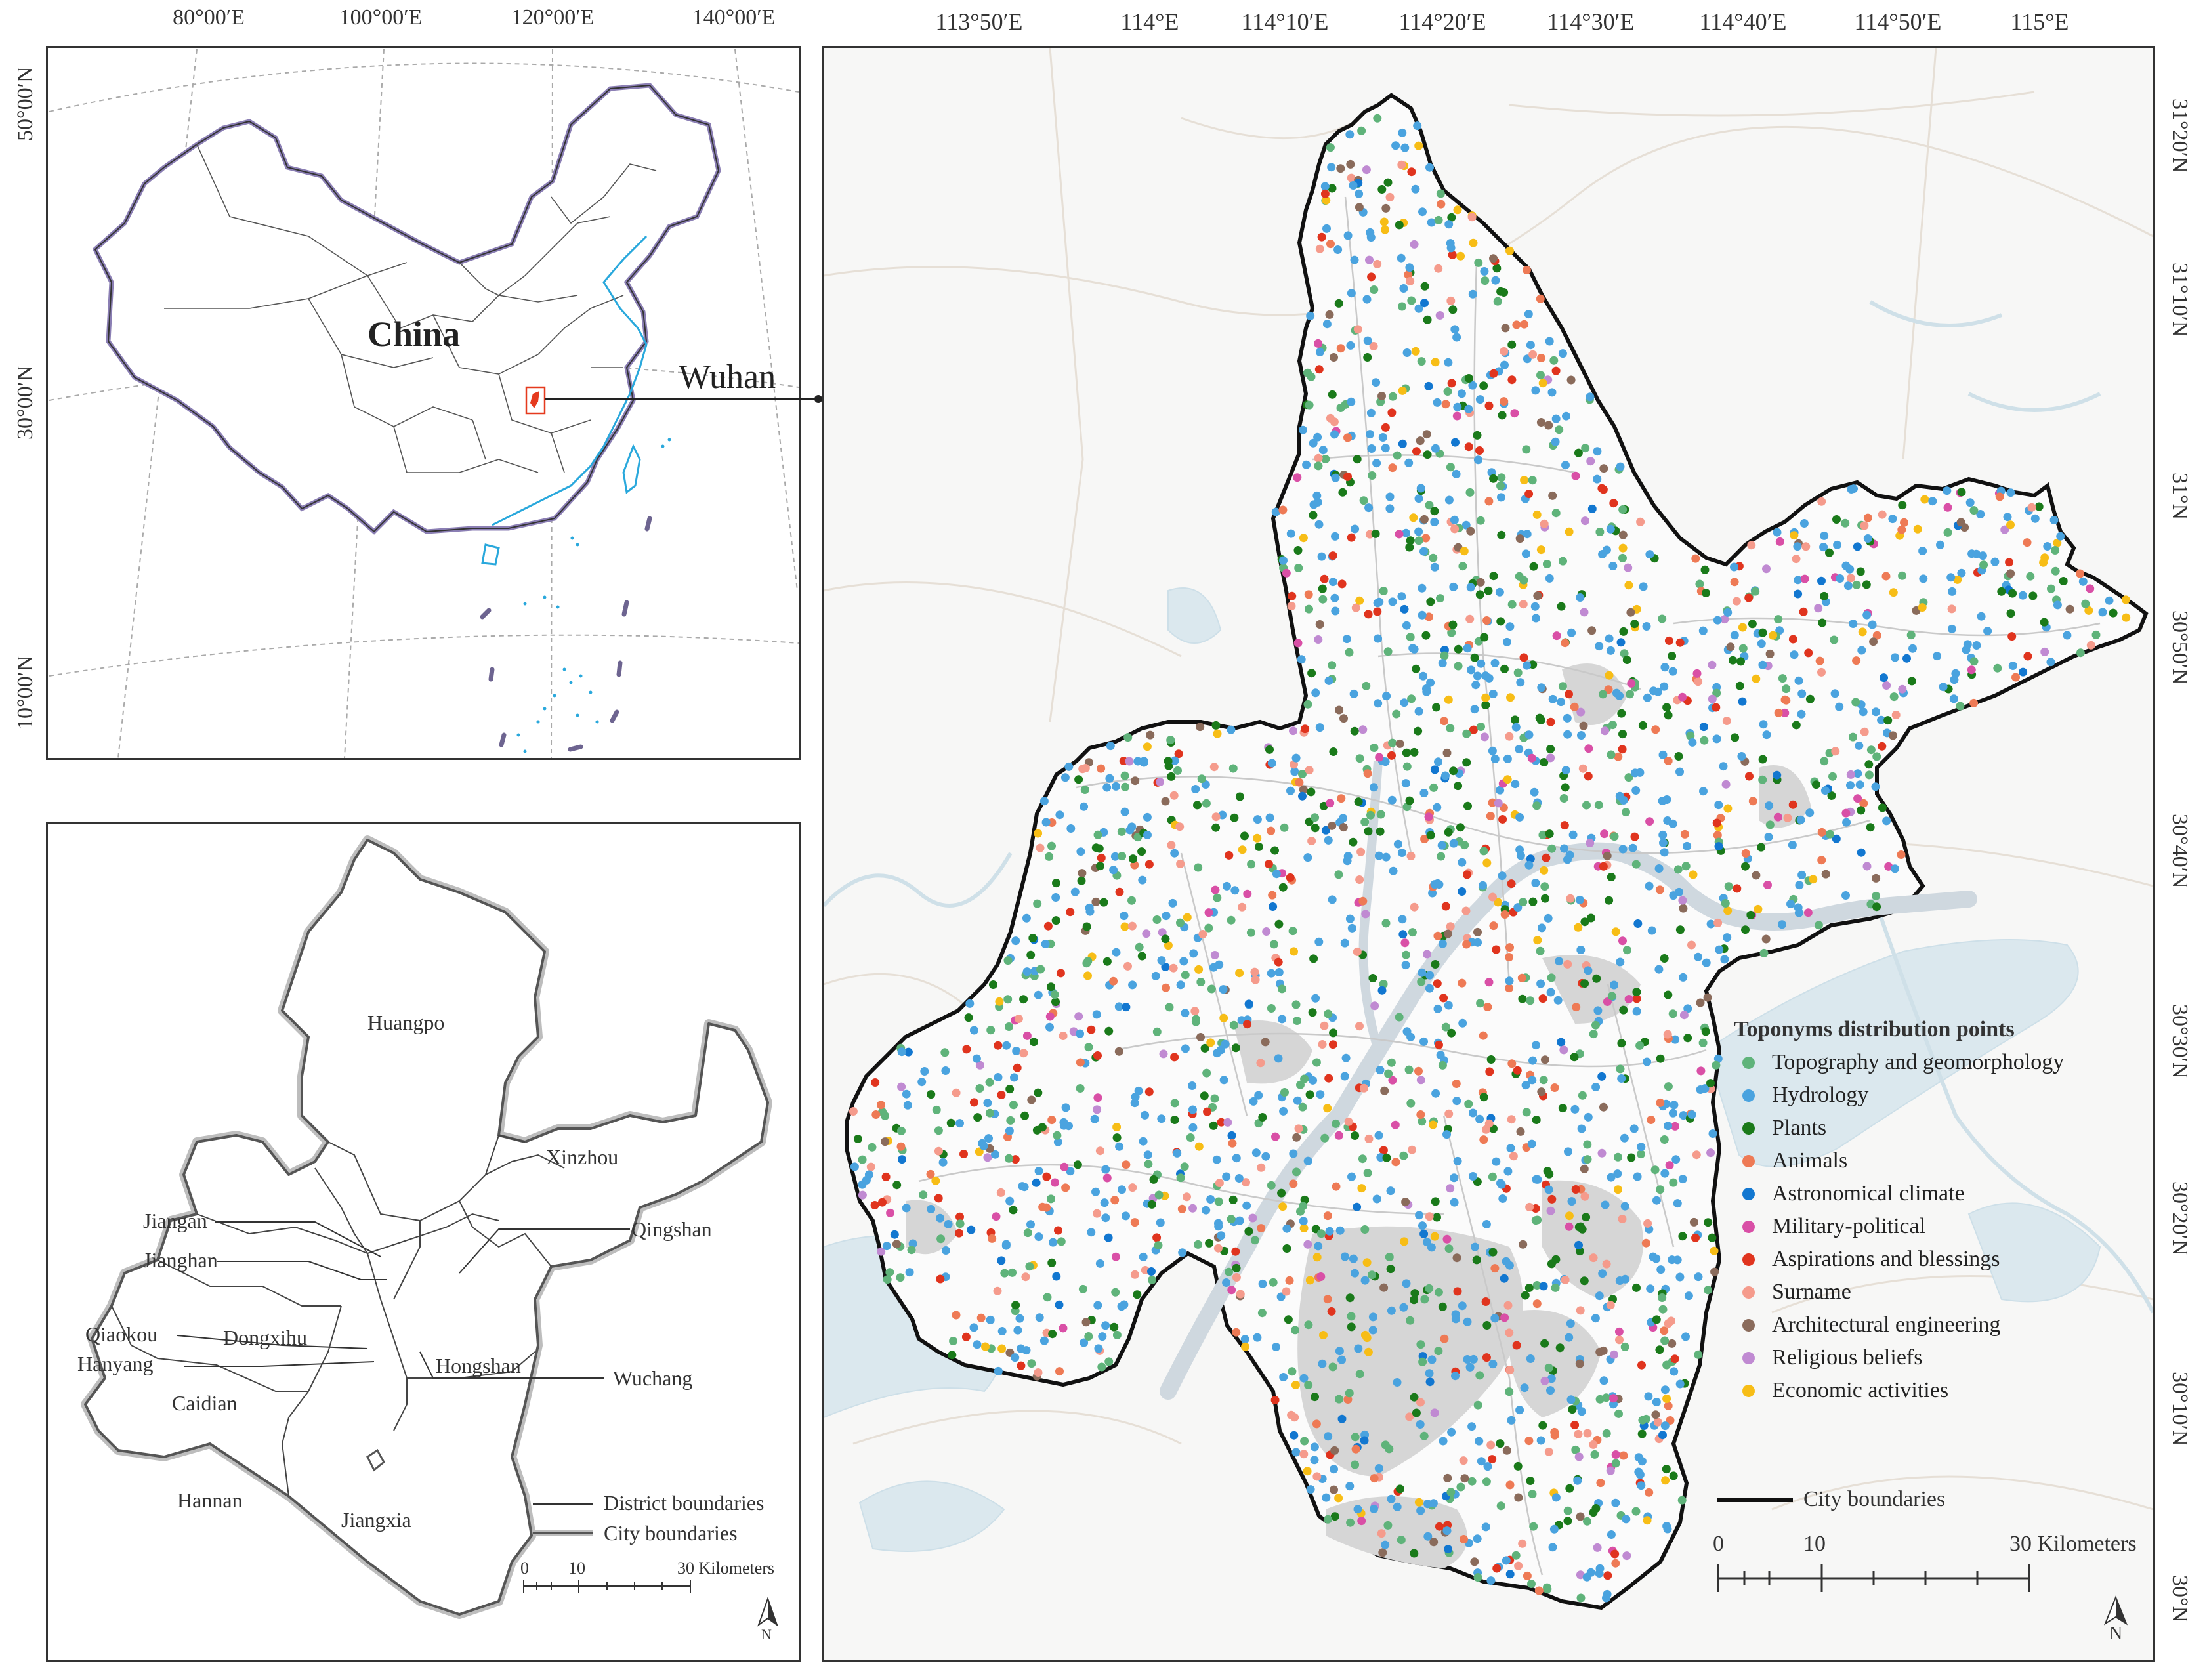 The width and height of the screenshot is (2205, 1680). What do you see at coordinates (1814, 1544) in the screenshot?
I see `main-scale-label-10: 10` at bounding box center [1814, 1544].